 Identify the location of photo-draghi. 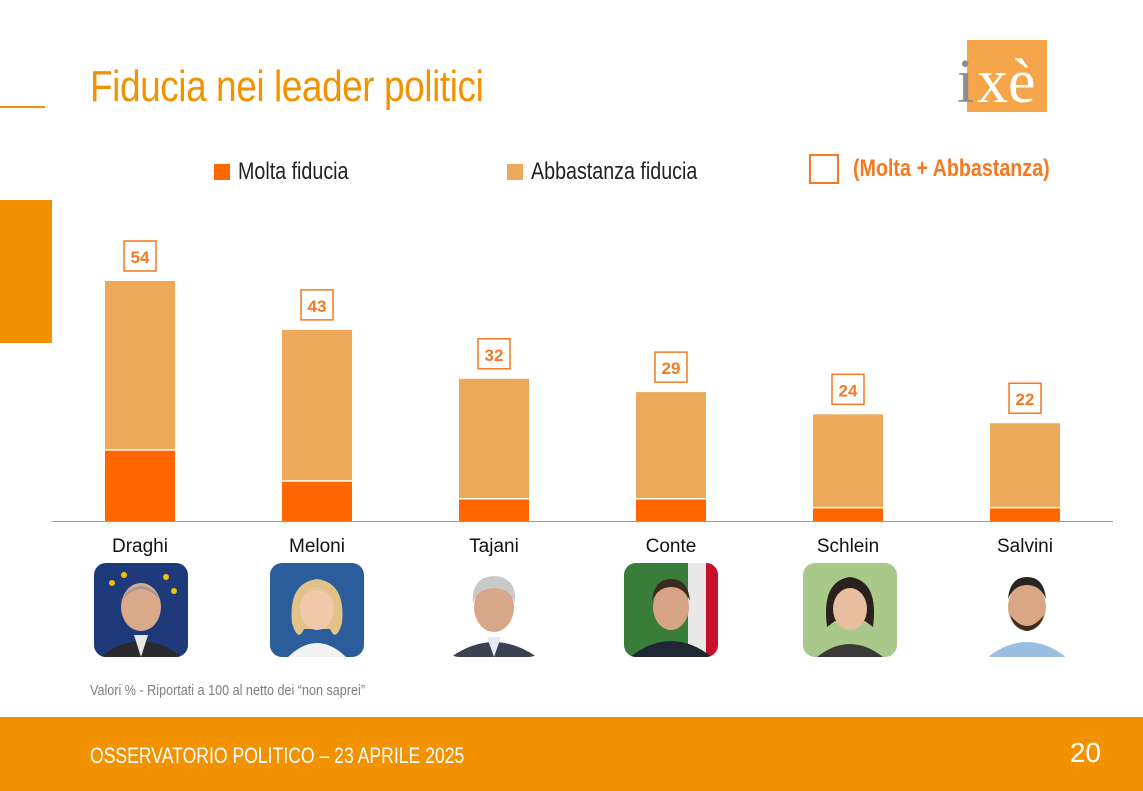
(141, 610).